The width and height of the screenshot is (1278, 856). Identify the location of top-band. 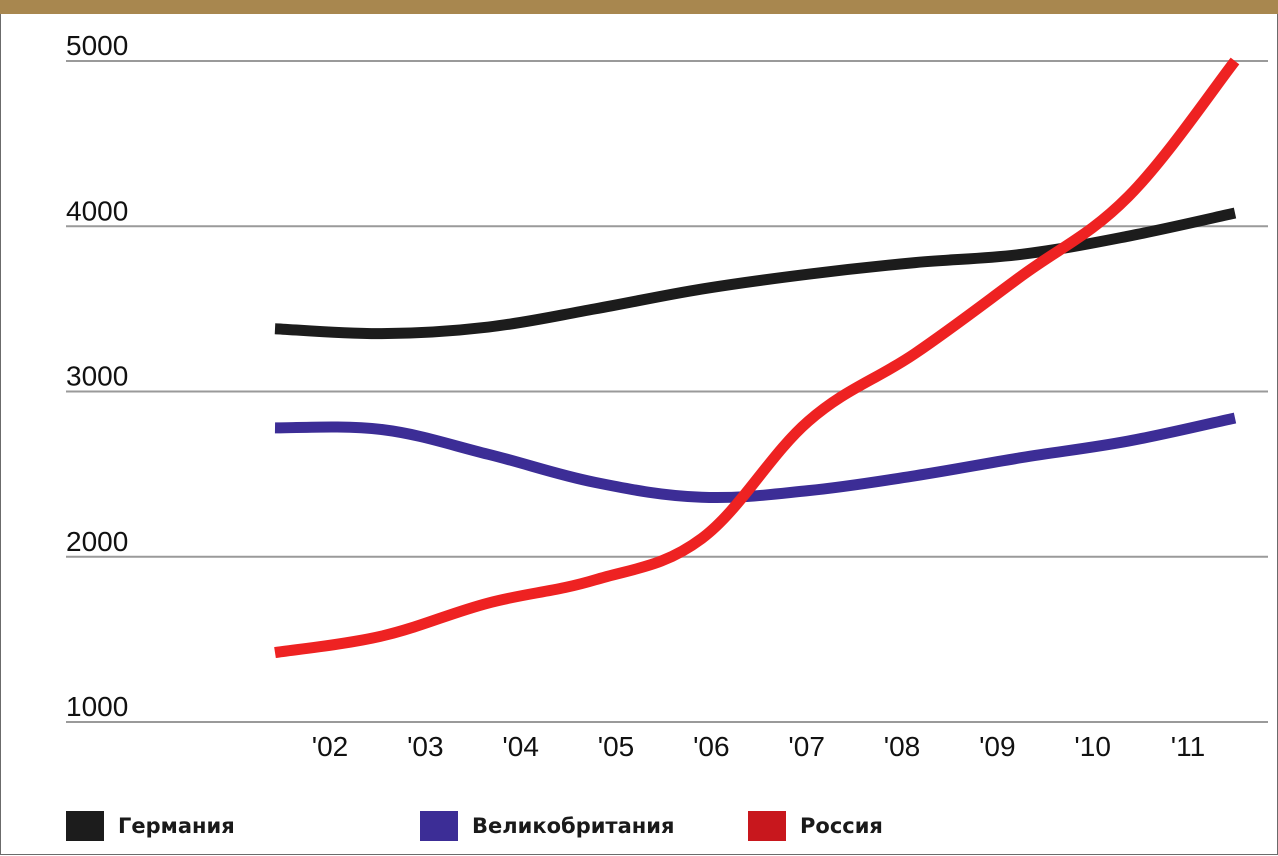
(639, 7).